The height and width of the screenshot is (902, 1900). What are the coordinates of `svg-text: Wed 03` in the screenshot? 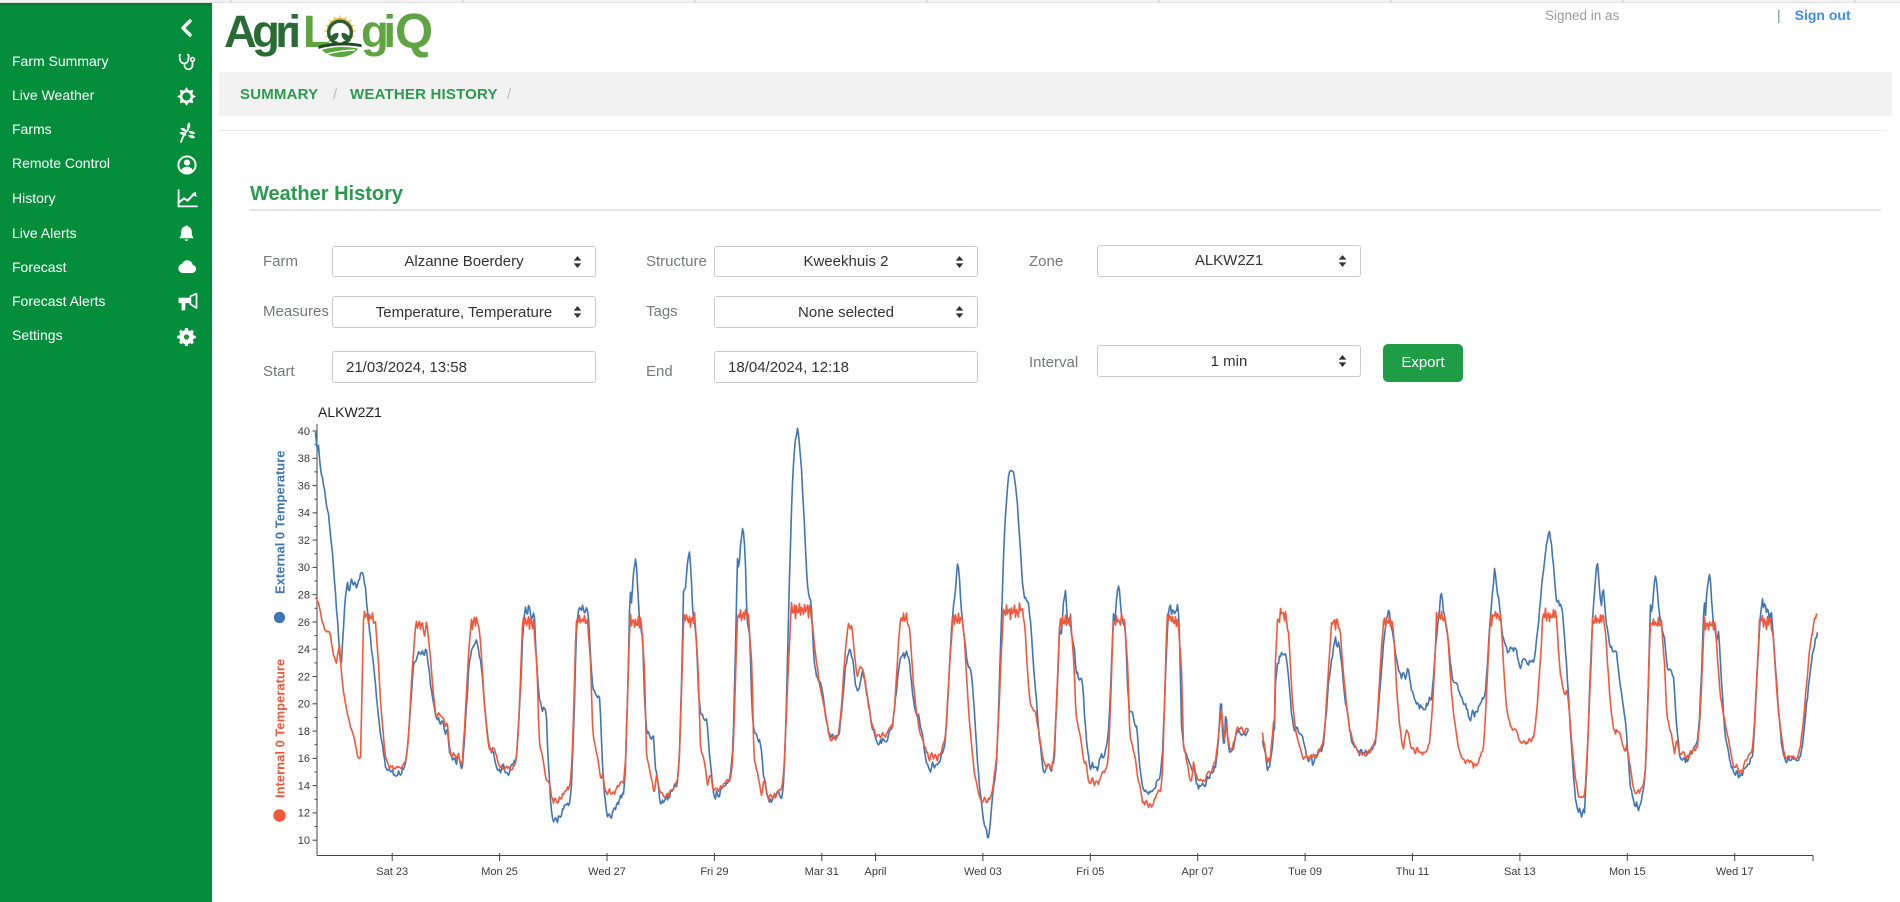 It's located at (983, 872).